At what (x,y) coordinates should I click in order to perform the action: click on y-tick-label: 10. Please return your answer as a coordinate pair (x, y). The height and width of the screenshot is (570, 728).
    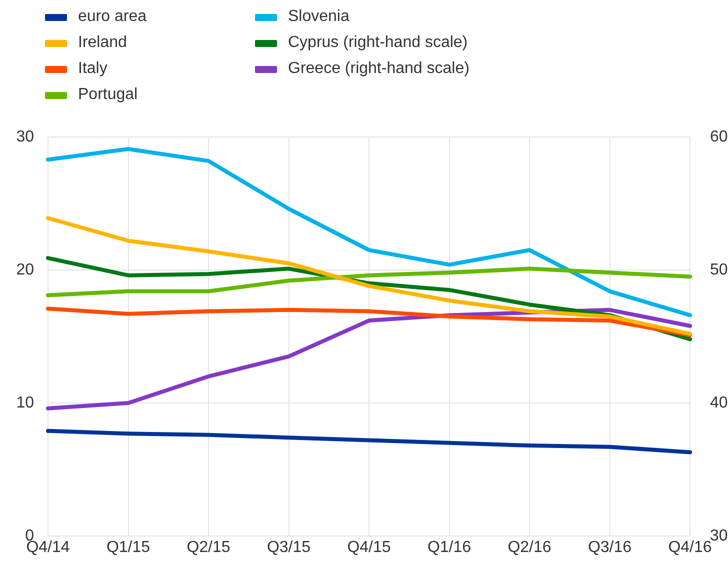
    Looking at the image, I should click on (25, 403).